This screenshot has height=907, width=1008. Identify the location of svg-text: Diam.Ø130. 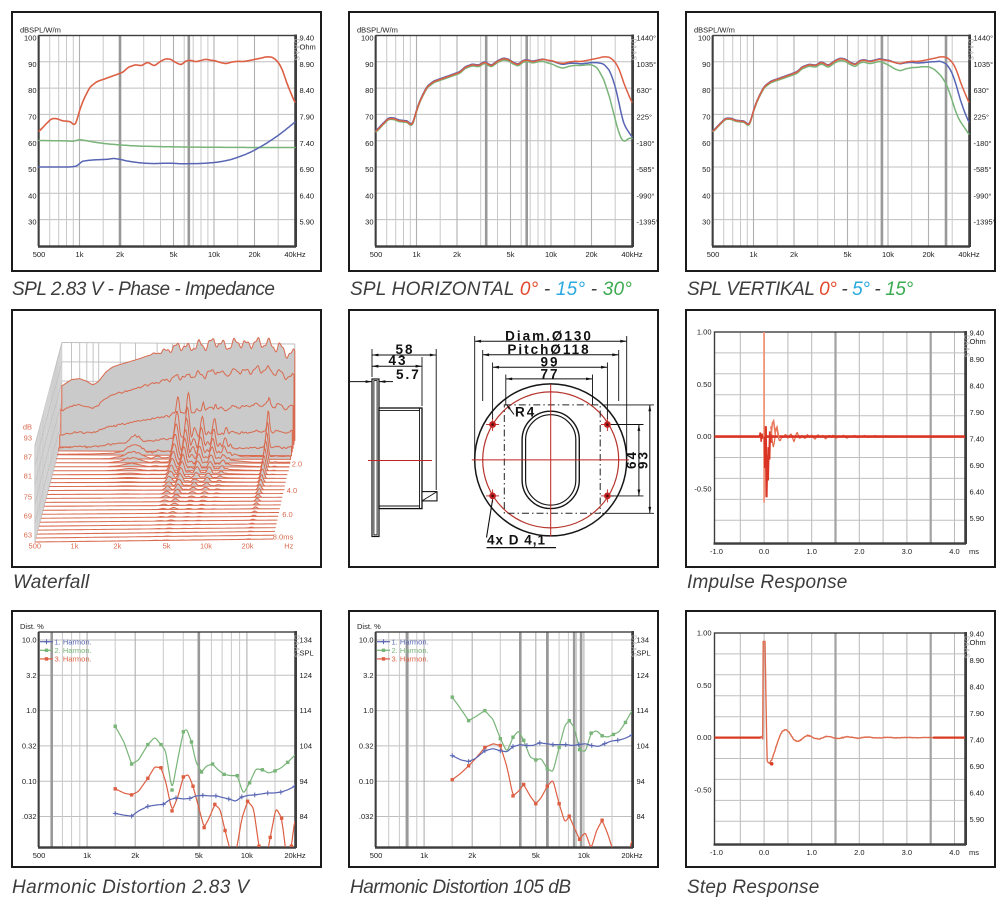
(549, 335).